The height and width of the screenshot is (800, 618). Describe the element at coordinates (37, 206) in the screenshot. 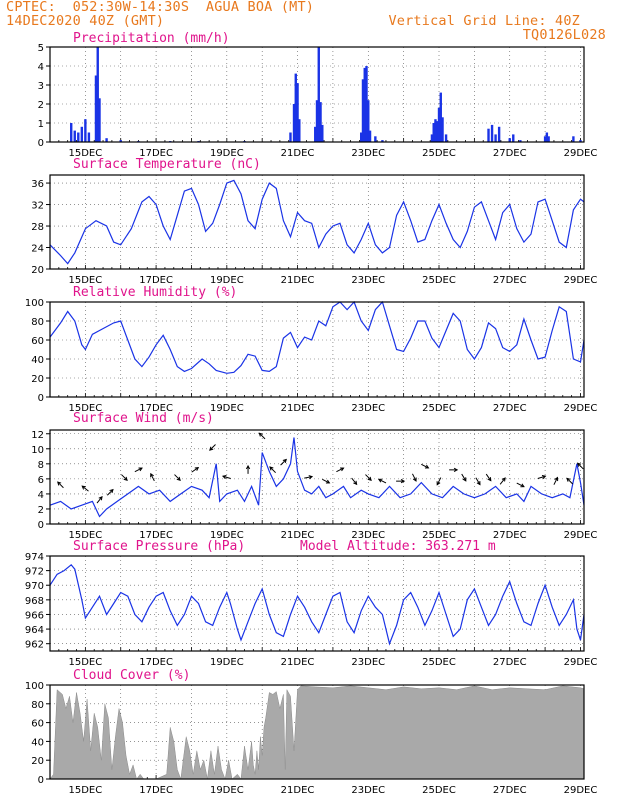

I see `y-tick-label: 32` at that location.